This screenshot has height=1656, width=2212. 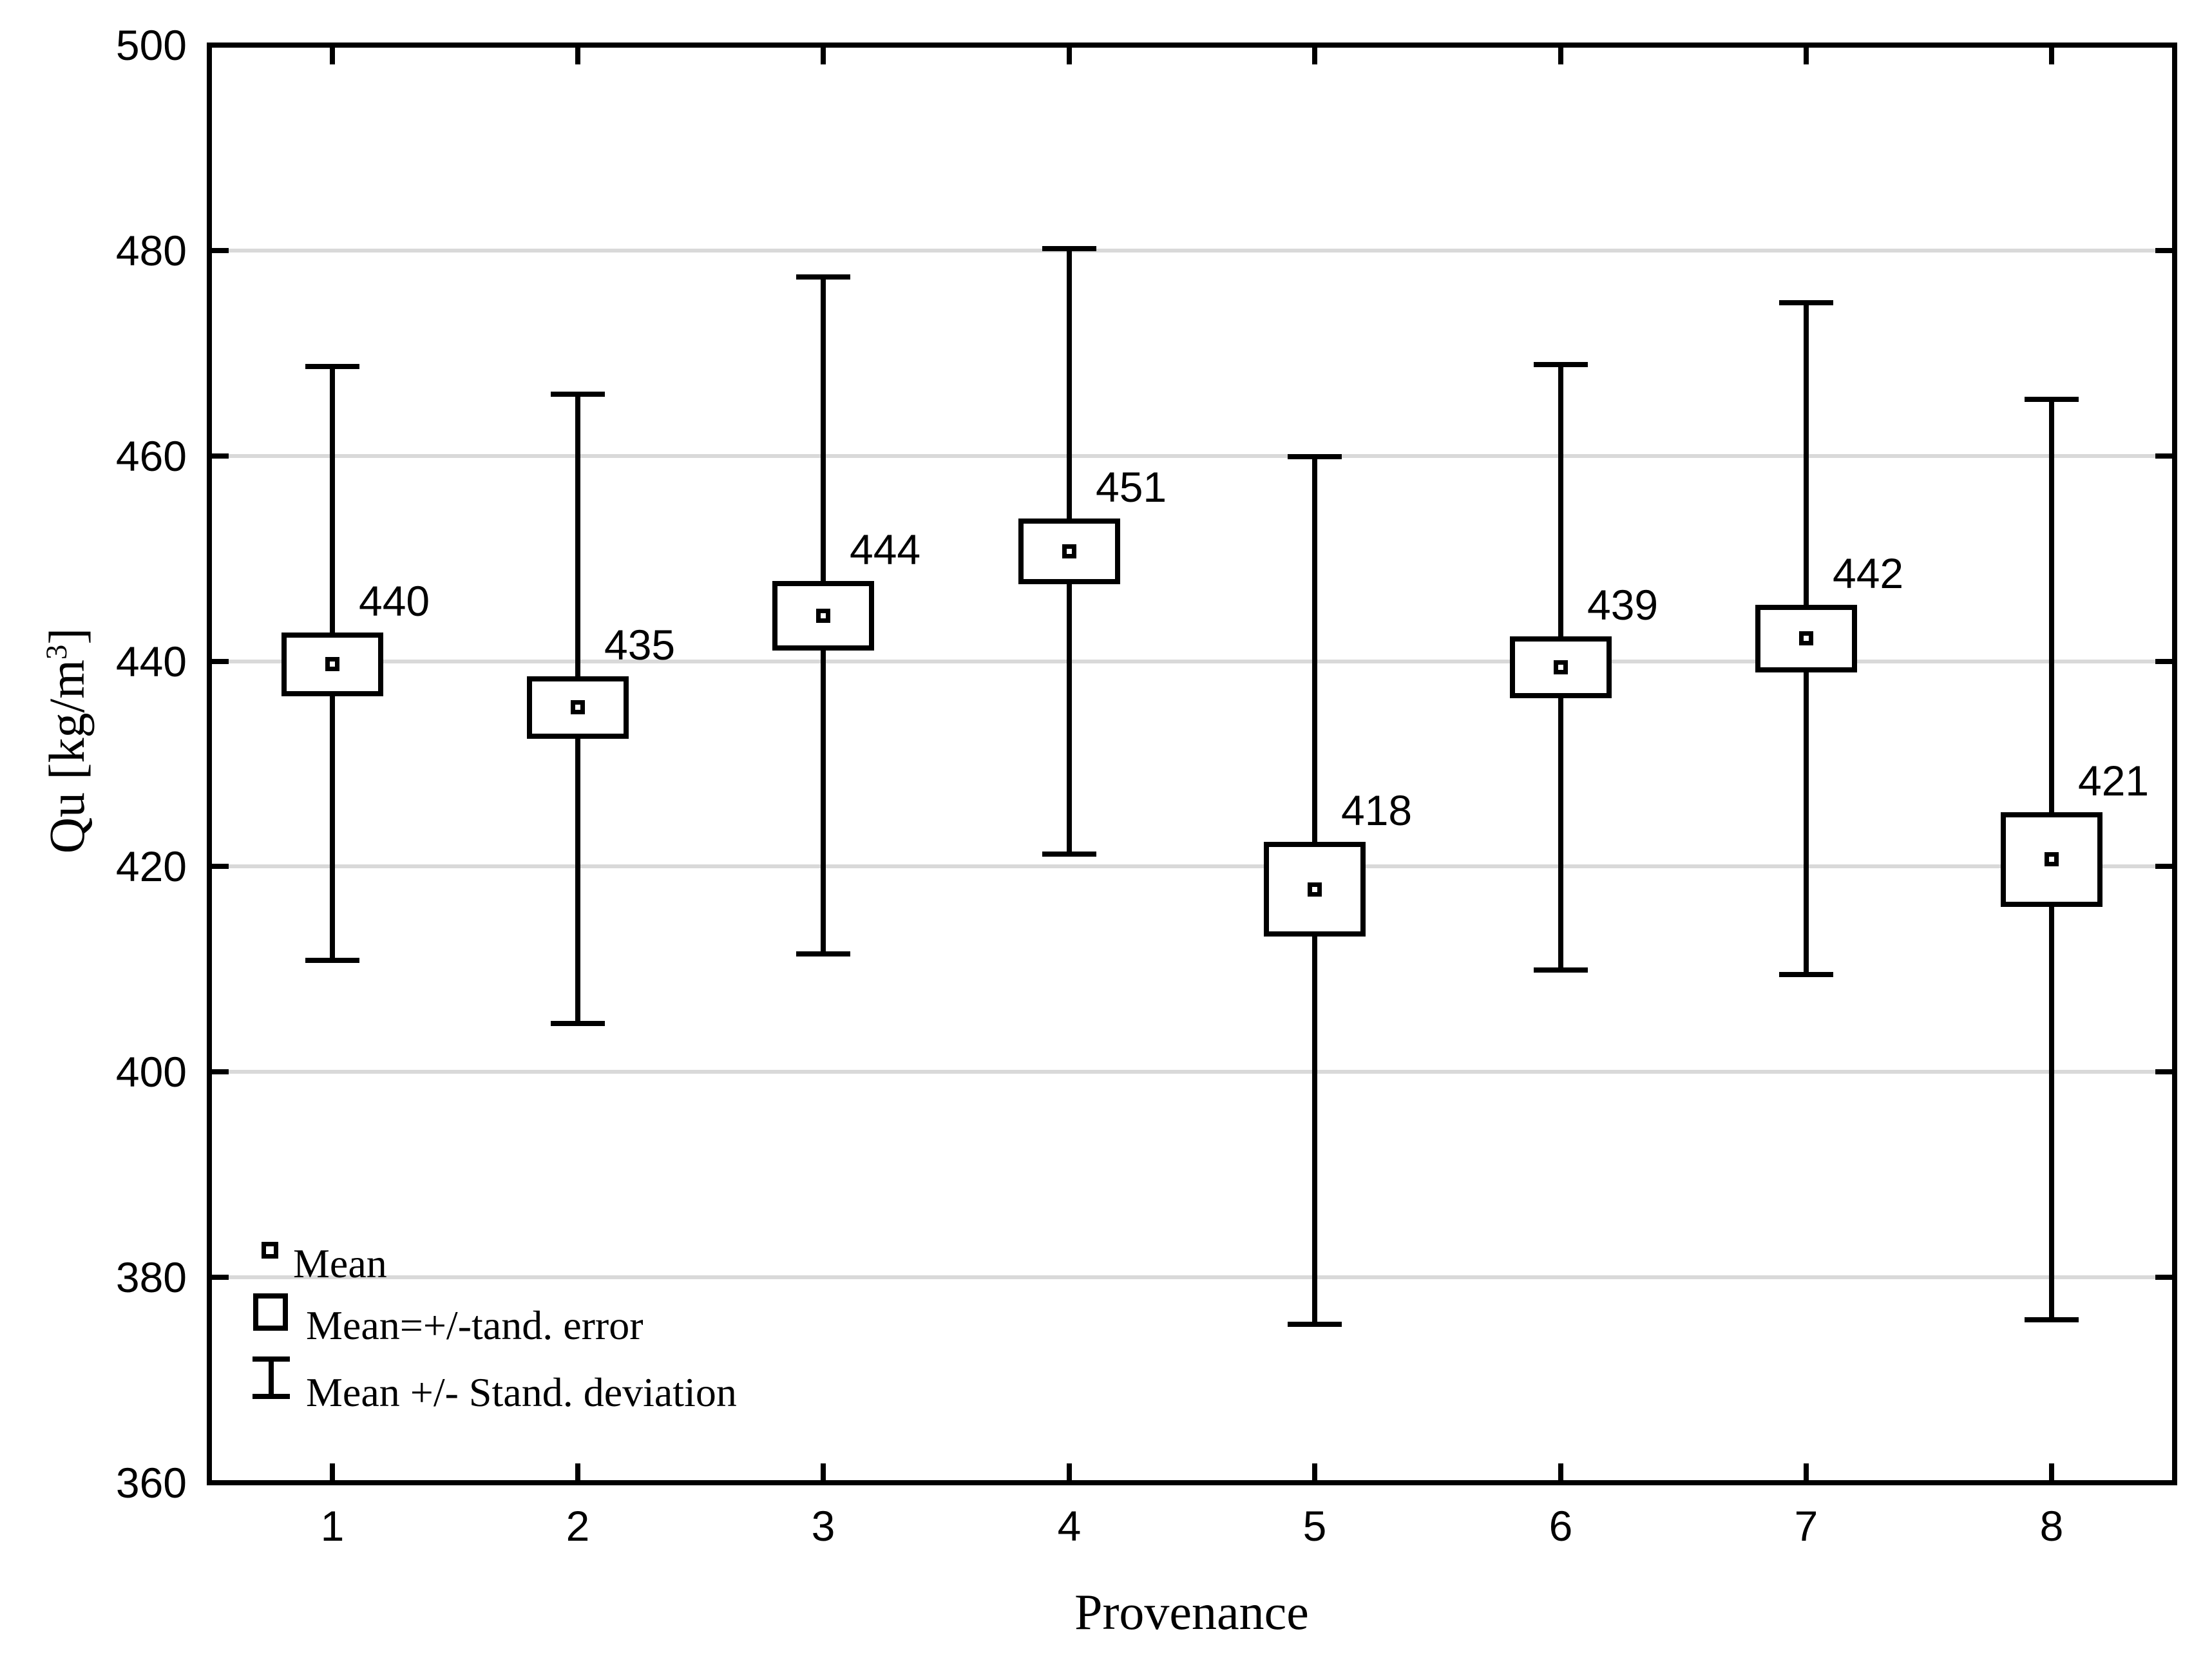 I want to click on legend-label-sd: Mean +/- Stand. deviation, so click(x=521, y=1392).